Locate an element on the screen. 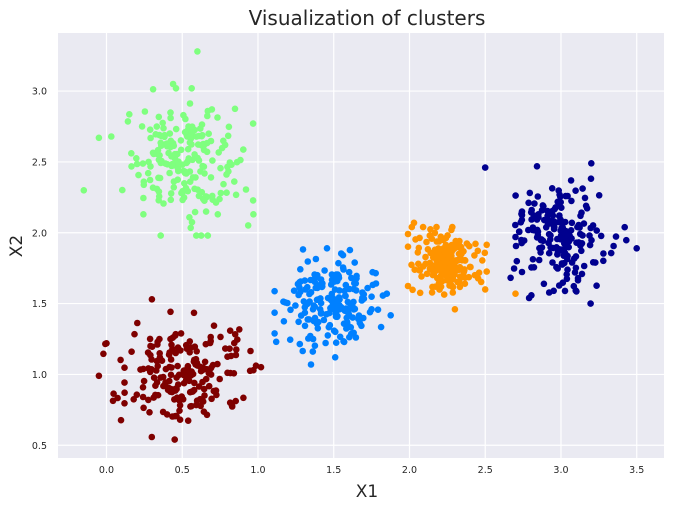 The width and height of the screenshot is (687, 510). x-tick-label: 0.0 is located at coordinates (106, 470).